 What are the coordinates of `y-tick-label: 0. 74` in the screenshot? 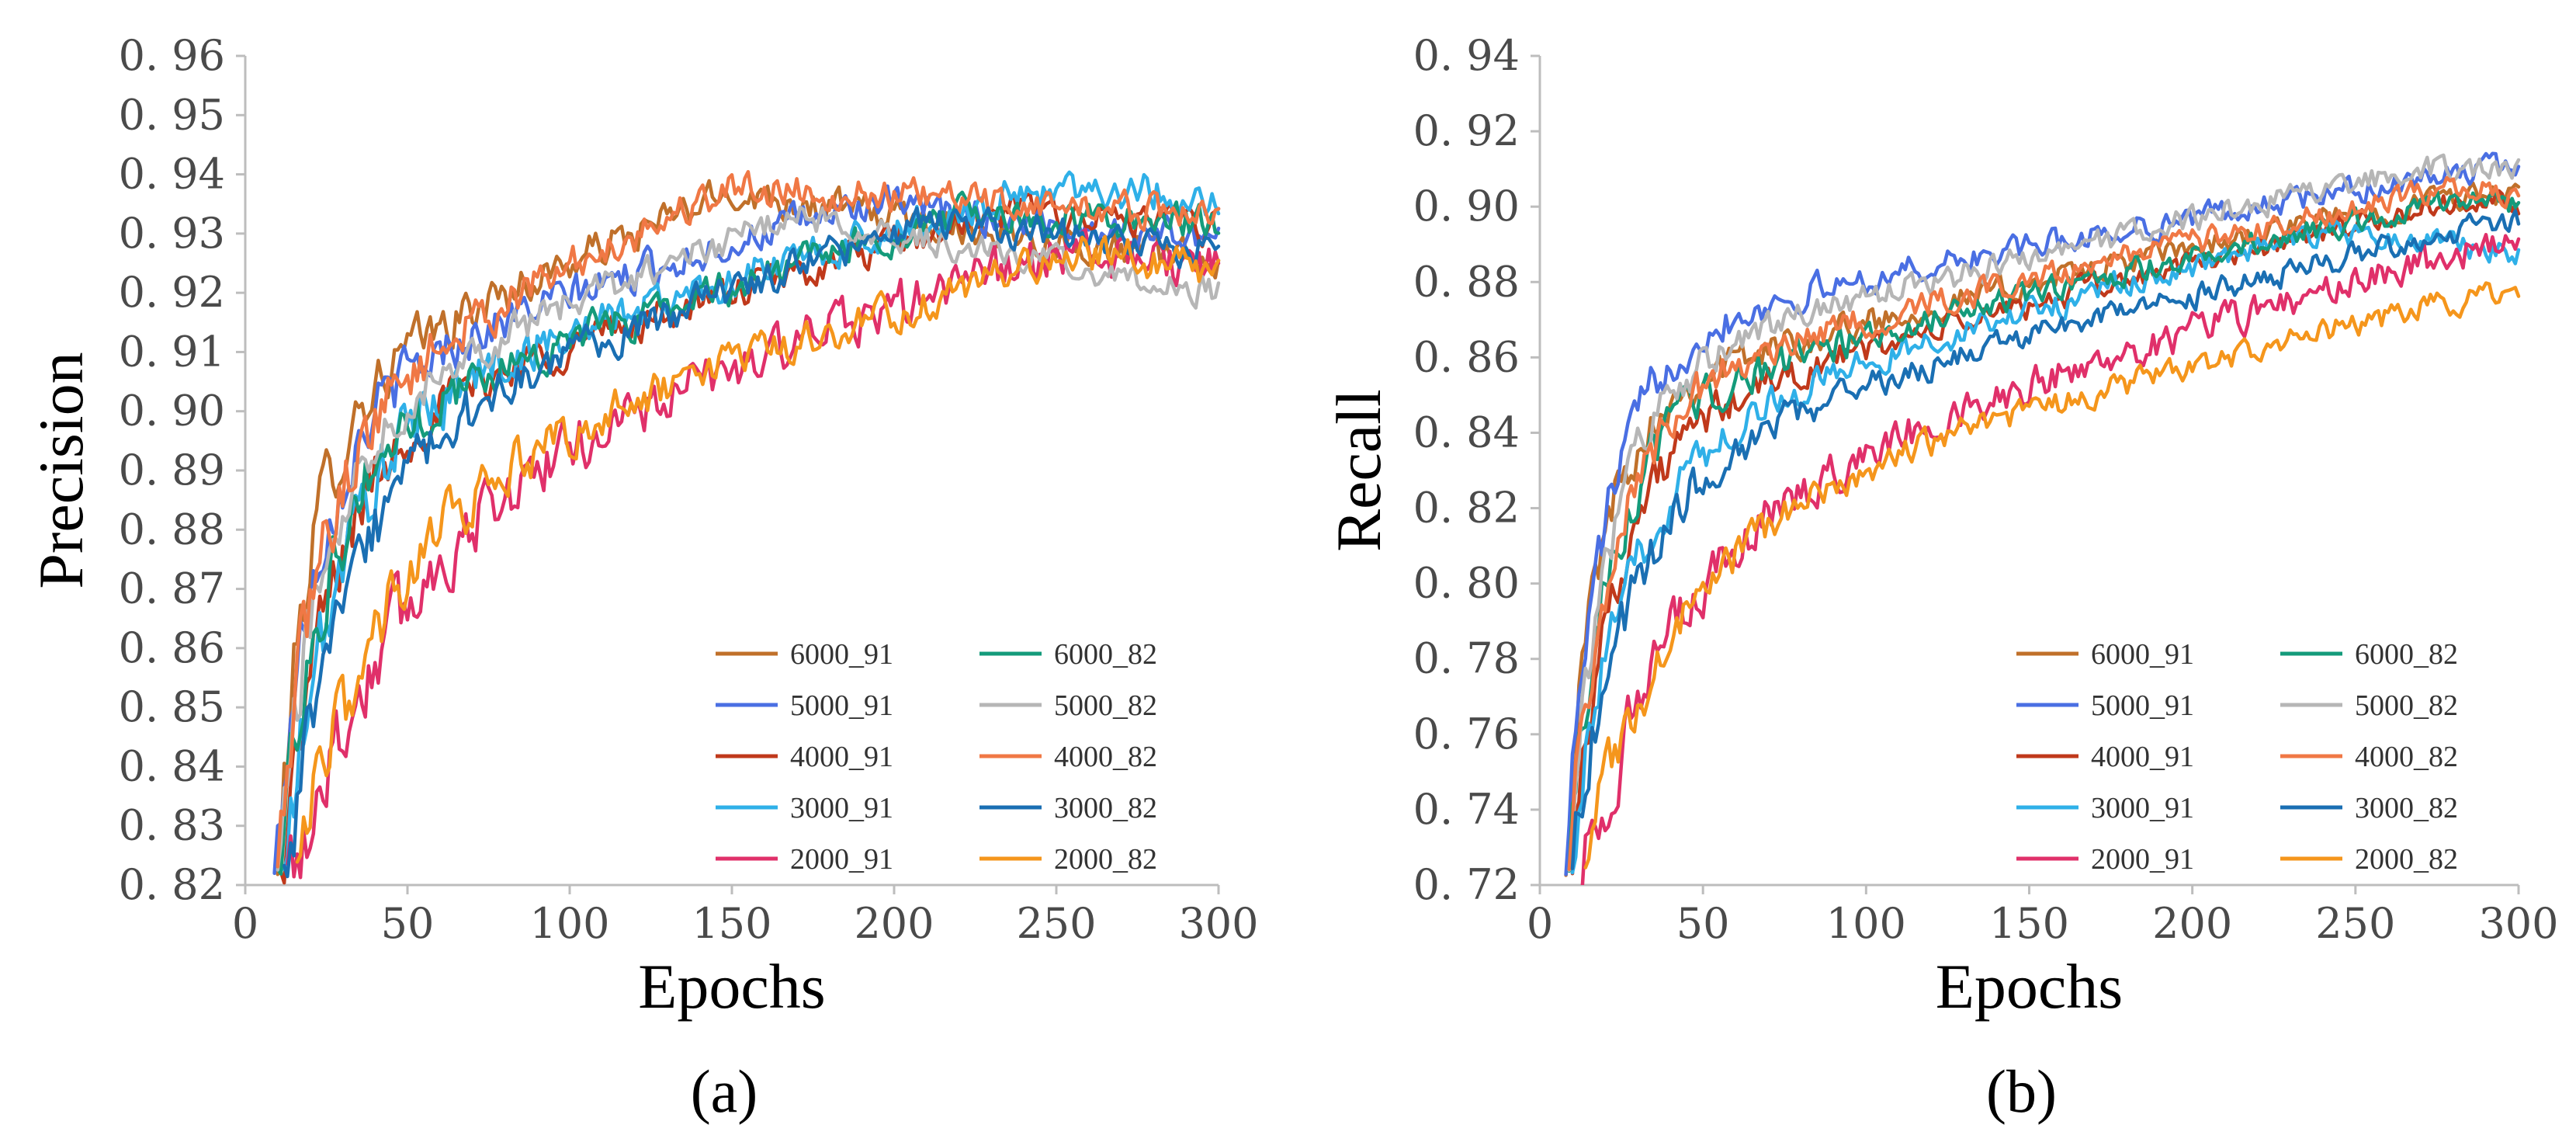 It's located at (1466, 810).